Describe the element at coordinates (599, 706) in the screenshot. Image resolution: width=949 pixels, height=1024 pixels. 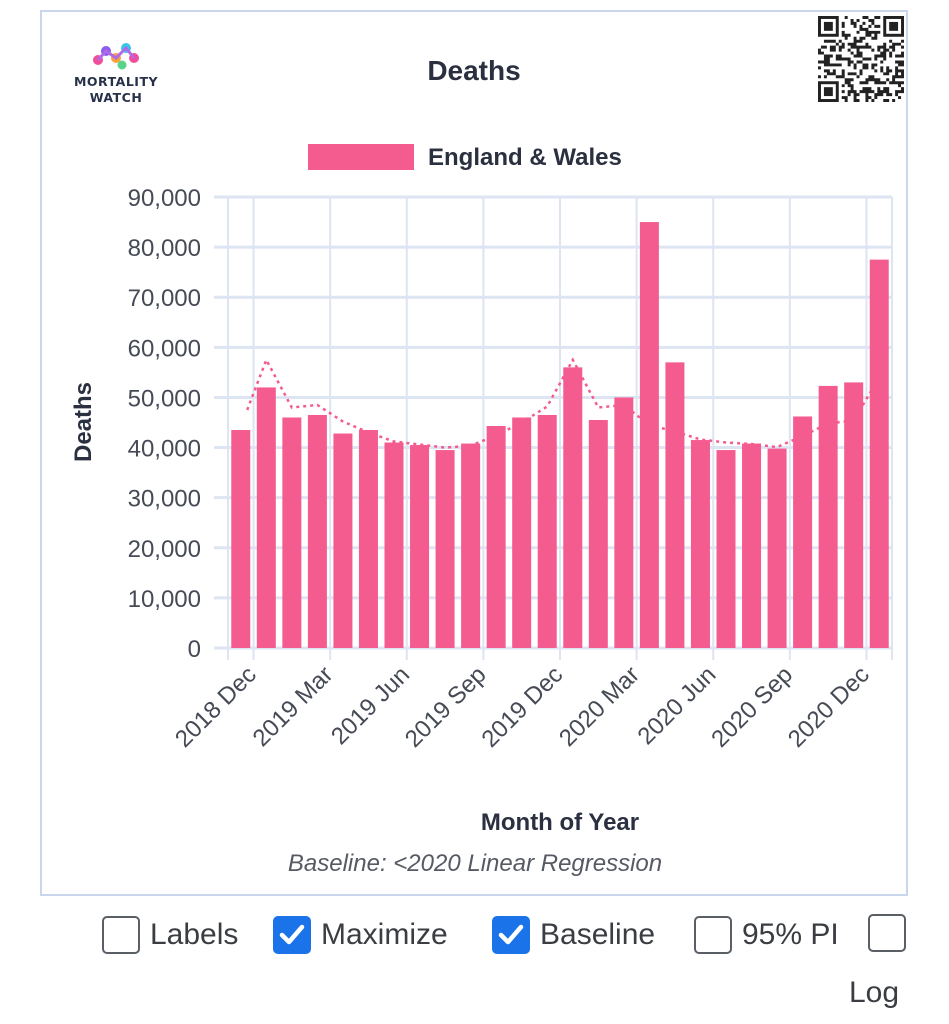
I see `x-tick-label: 2020 Mar` at that location.